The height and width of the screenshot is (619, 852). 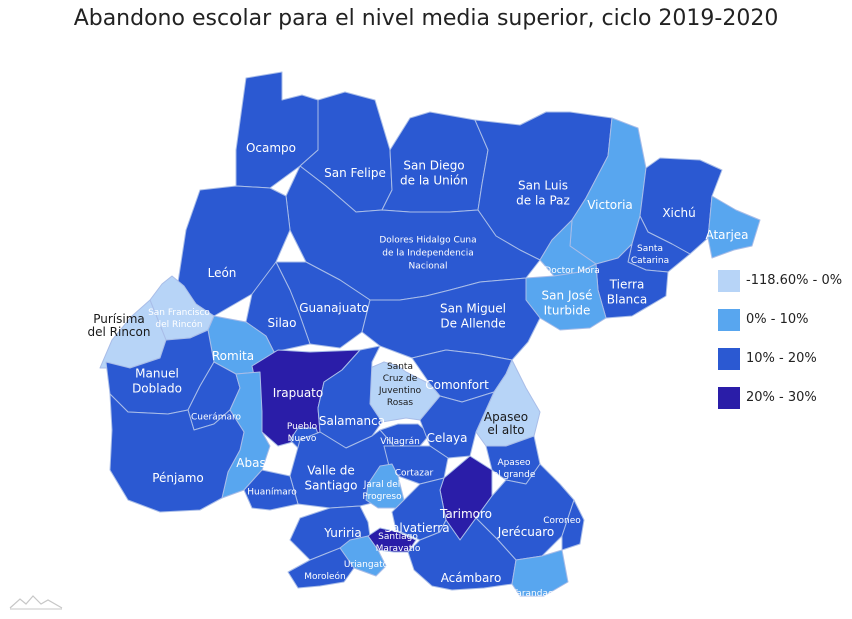 I want to click on label-tierra-blanca: Tierra Blanca, so click(x=627, y=292).